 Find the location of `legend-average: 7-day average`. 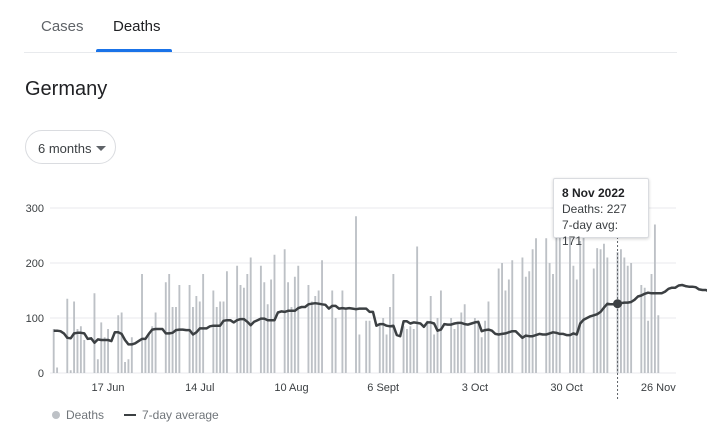

legend-average: 7-day average is located at coordinates (171, 415).